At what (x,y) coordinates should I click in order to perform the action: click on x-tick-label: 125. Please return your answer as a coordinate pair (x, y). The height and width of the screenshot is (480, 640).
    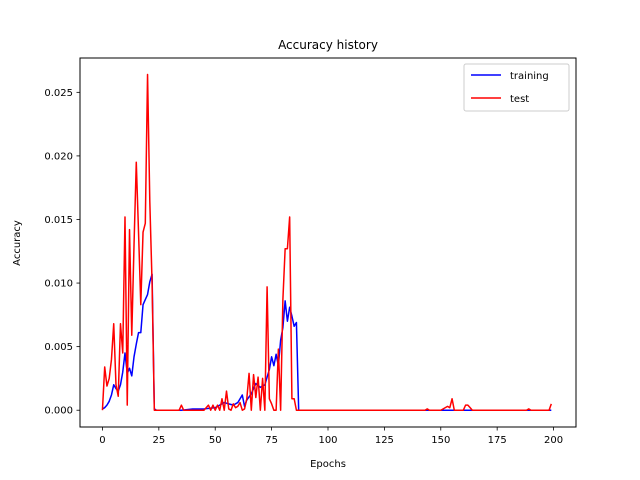
    Looking at the image, I should click on (384, 440).